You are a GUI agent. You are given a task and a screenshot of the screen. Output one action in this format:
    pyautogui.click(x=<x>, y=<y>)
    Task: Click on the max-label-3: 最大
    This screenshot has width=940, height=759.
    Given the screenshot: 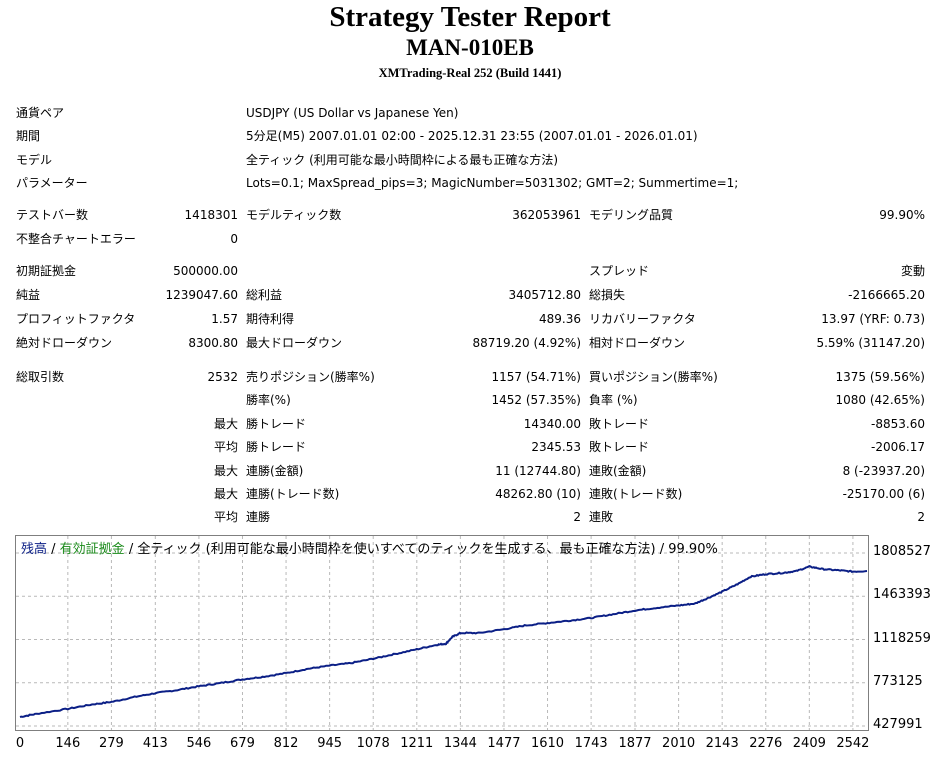 What is the action you would take?
    pyautogui.click(x=225, y=494)
    